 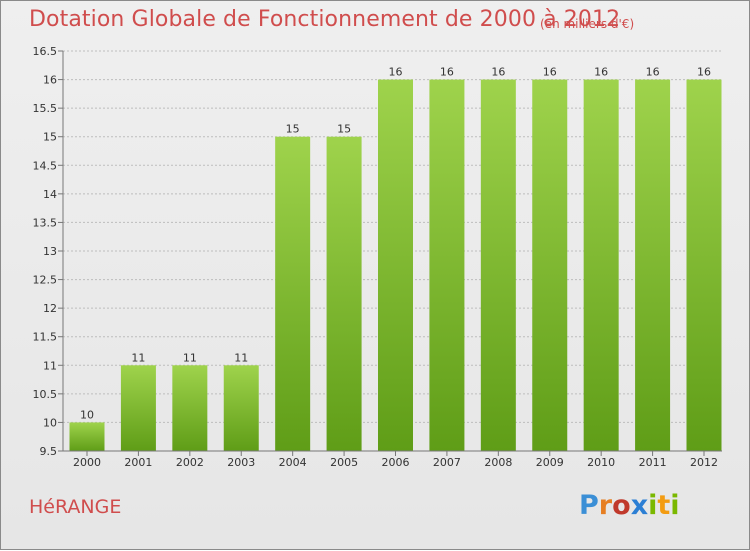 What do you see at coordinates (639, 505) in the screenshot?
I see `logo-letter: x` at bounding box center [639, 505].